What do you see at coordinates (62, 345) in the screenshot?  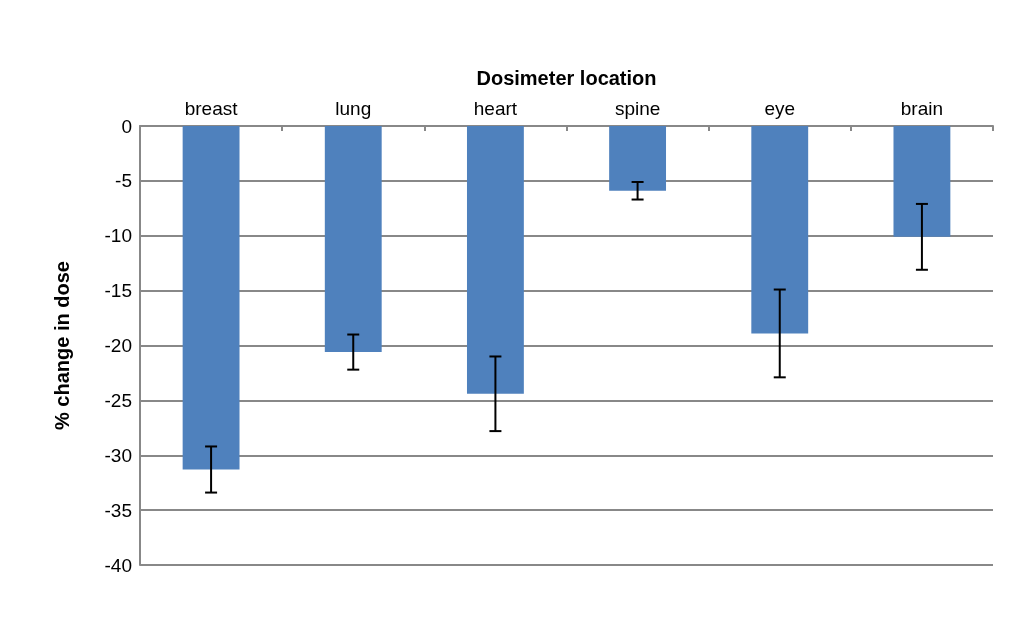 I see `y-axis-title: % change in dose` at bounding box center [62, 345].